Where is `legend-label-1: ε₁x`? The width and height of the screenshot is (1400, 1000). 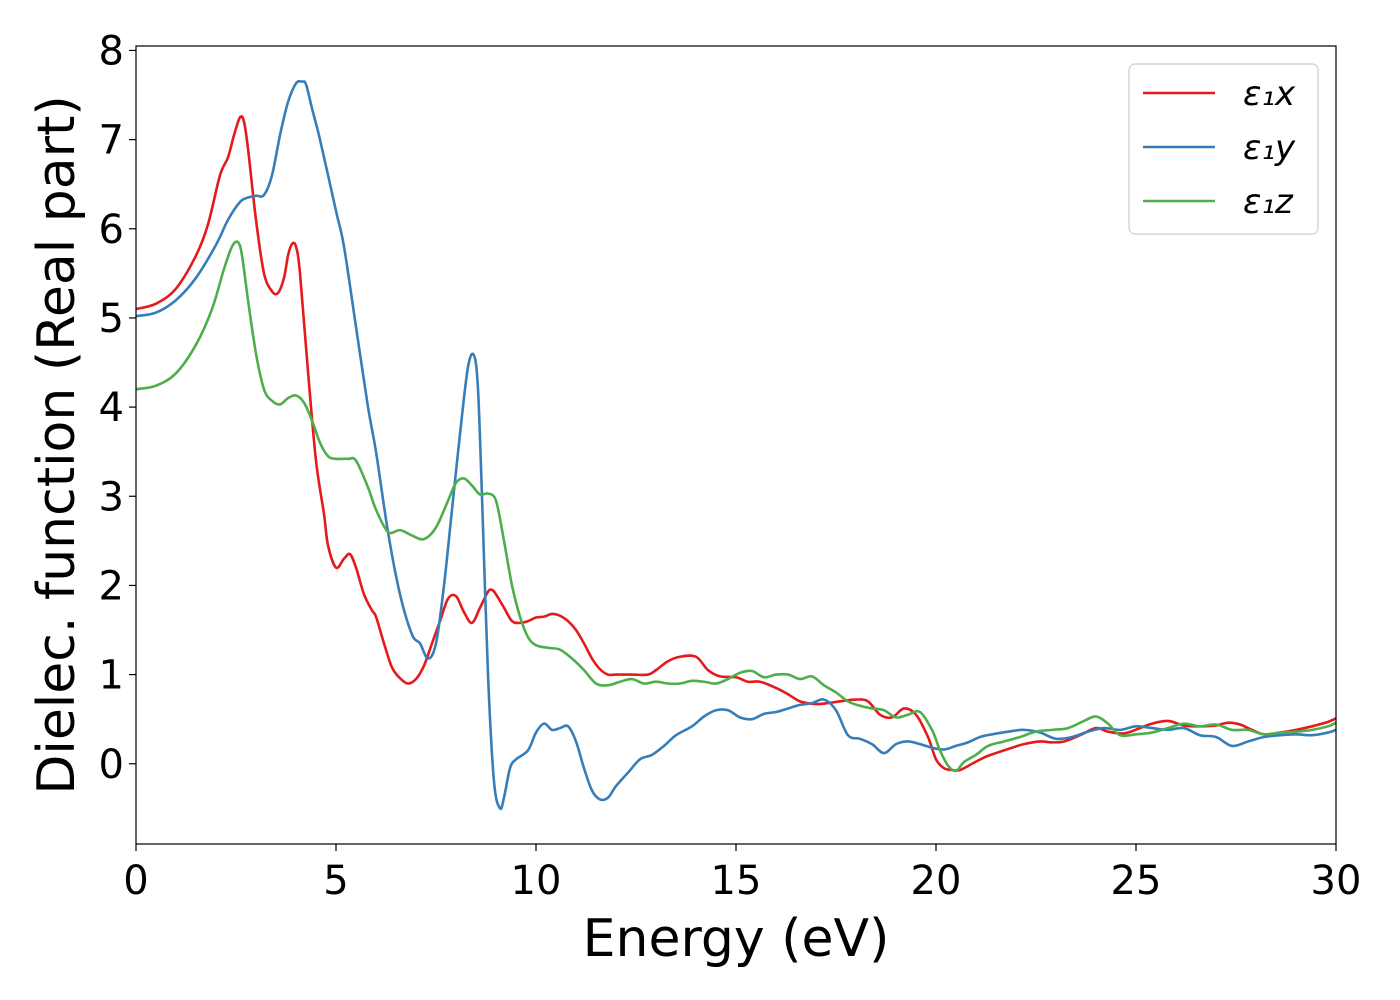 legend-label-1: ε₁x is located at coordinates (1269, 94).